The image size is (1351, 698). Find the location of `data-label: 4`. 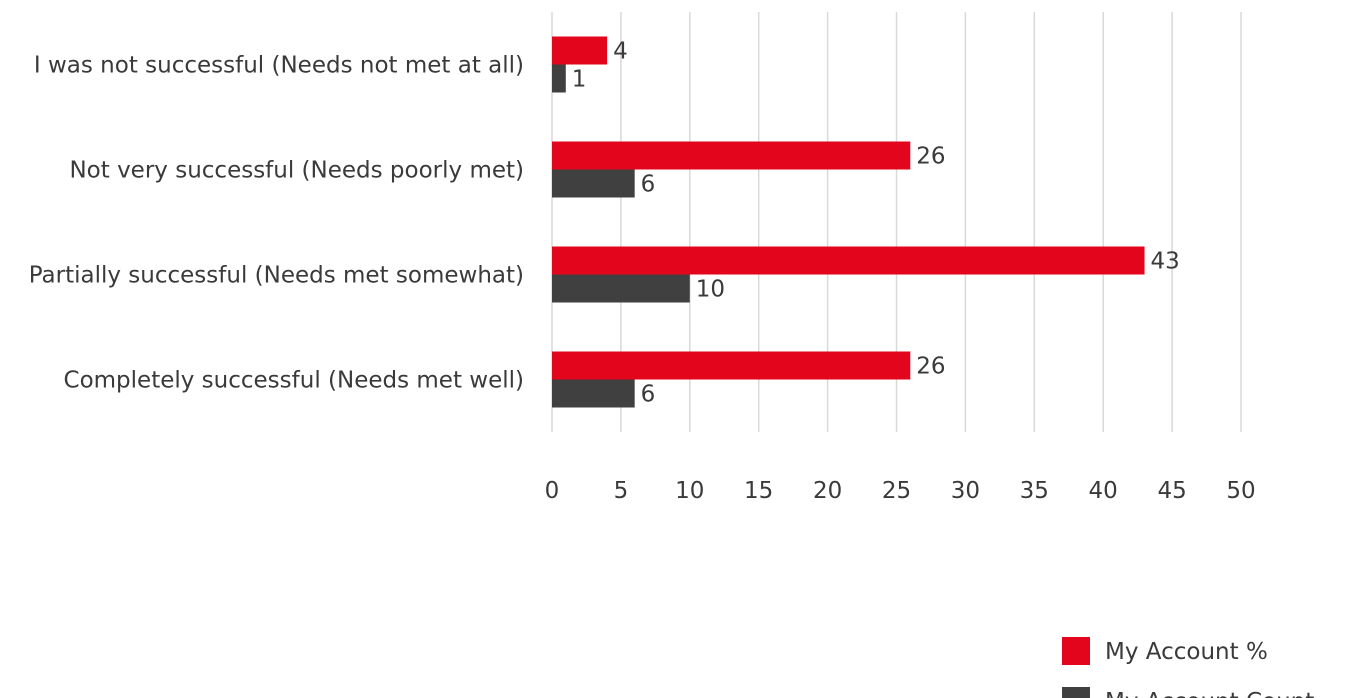

data-label: 4 is located at coordinates (620, 52).